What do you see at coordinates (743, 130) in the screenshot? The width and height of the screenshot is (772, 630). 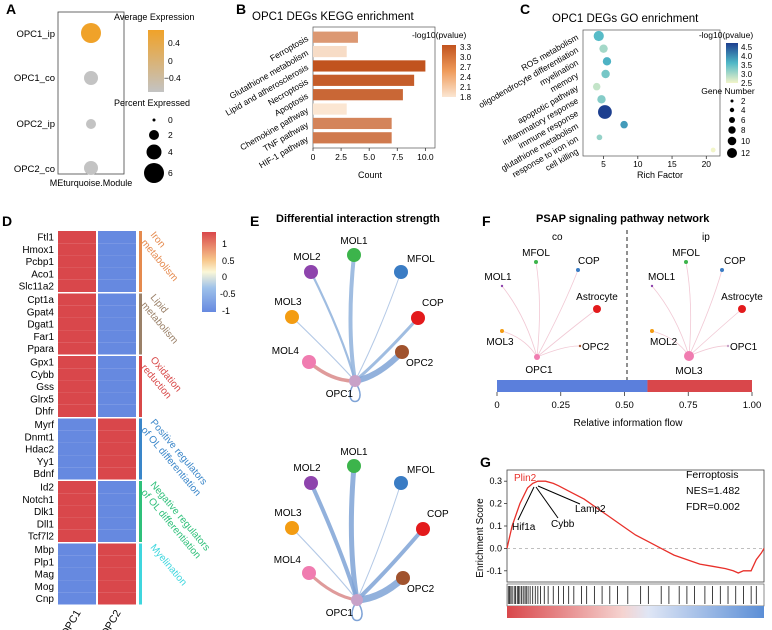 I see `panel-c-size-tick-3: 8` at bounding box center [743, 130].